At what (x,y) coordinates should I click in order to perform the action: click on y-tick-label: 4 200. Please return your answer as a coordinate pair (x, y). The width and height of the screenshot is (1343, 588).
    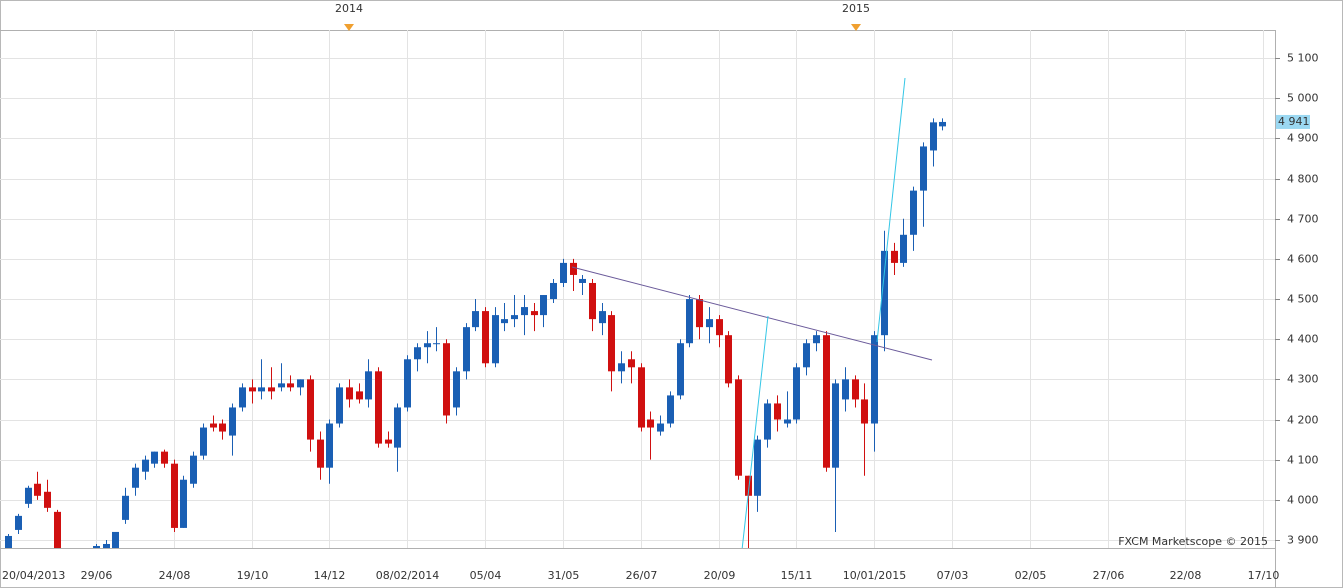
    Looking at the image, I should click on (1303, 420).